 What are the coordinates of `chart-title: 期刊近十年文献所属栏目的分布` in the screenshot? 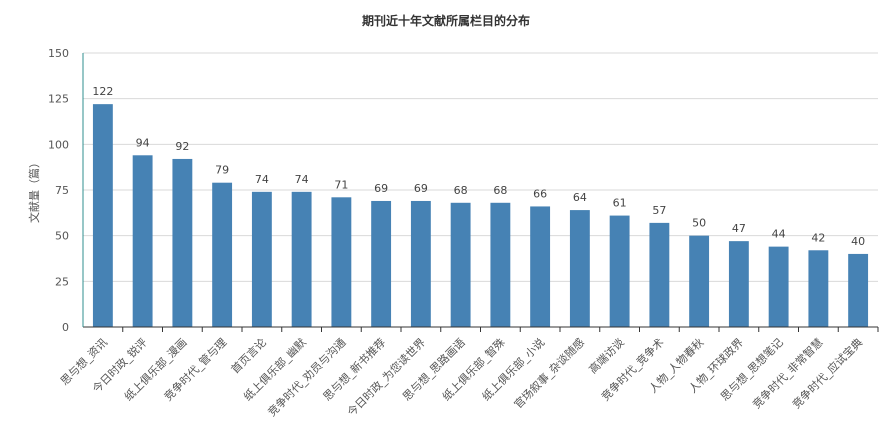 It's located at (446, 20).